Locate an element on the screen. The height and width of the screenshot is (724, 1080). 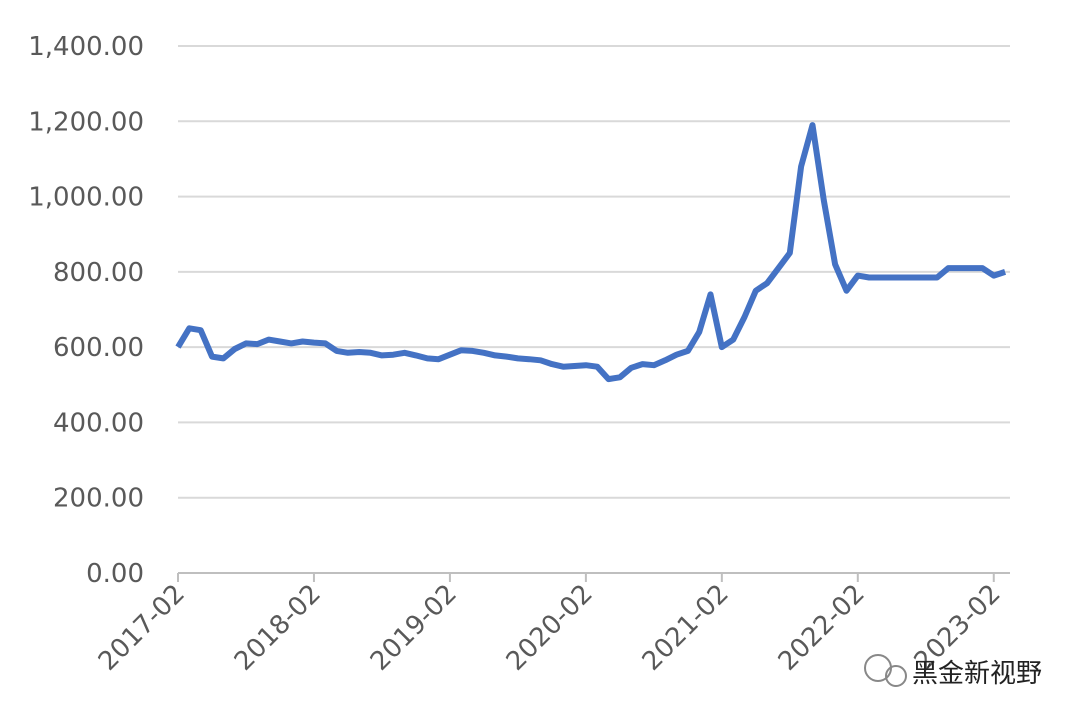
x-tick-label: 2018-02 is located at coordinates (278, 628).